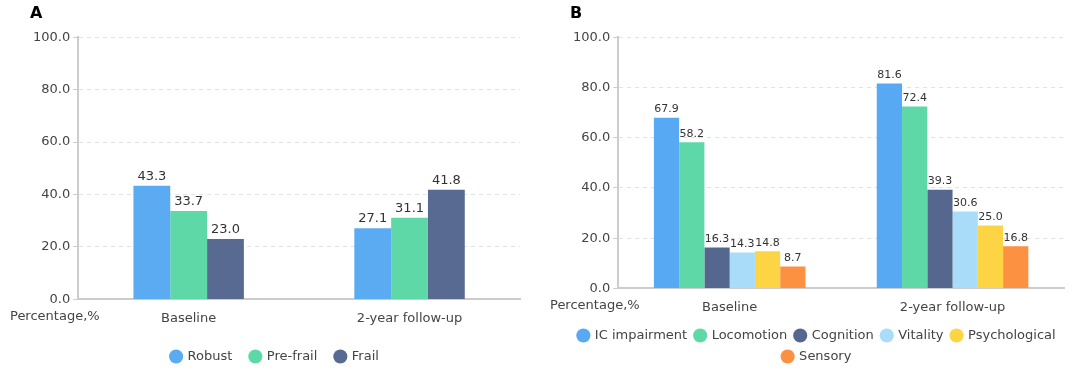 This screenshot has width=1084, height=377. I want to click on legend-label: Vitality, so click(921, 334).